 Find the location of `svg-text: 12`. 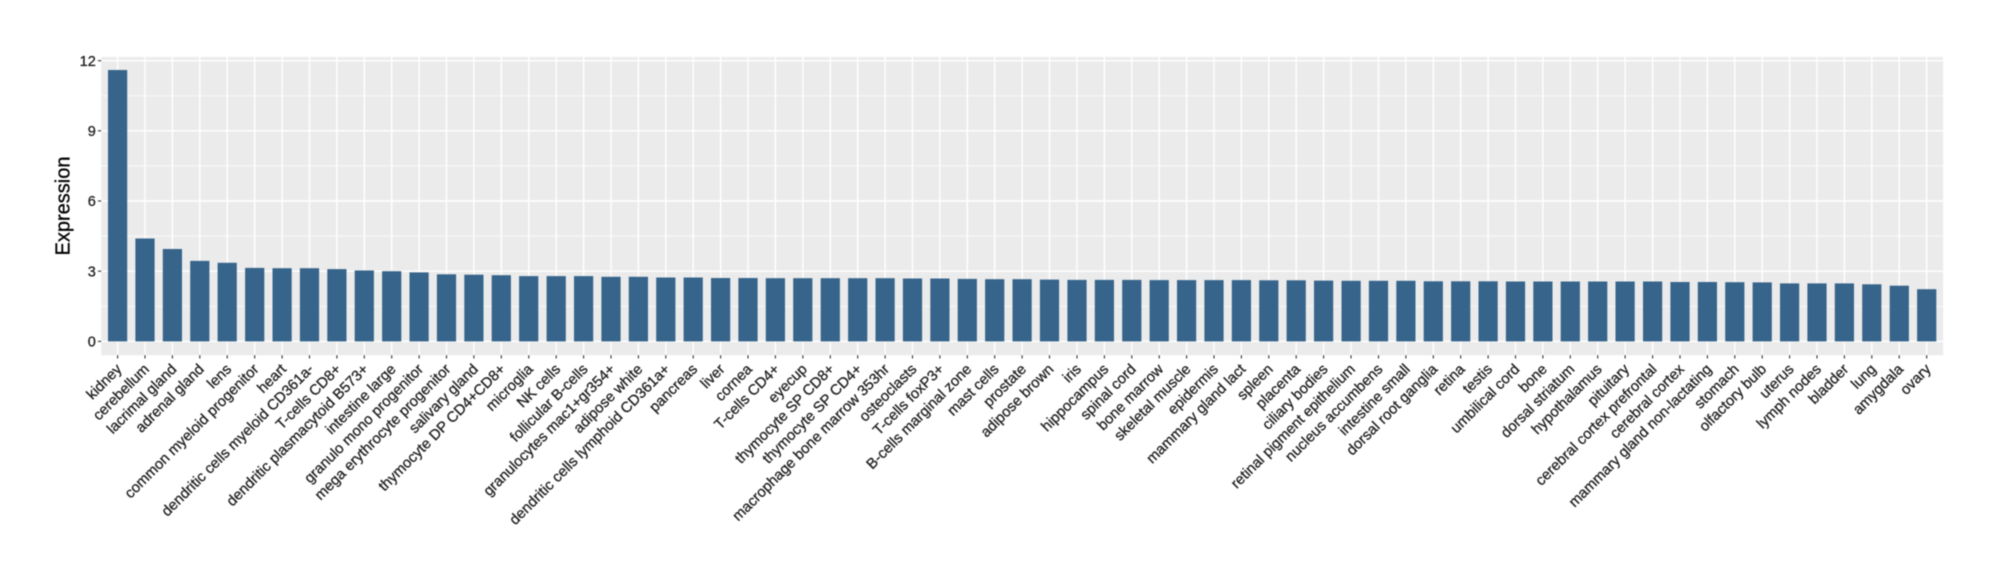

svg-text: 12 is located at coordinates (88, 62).